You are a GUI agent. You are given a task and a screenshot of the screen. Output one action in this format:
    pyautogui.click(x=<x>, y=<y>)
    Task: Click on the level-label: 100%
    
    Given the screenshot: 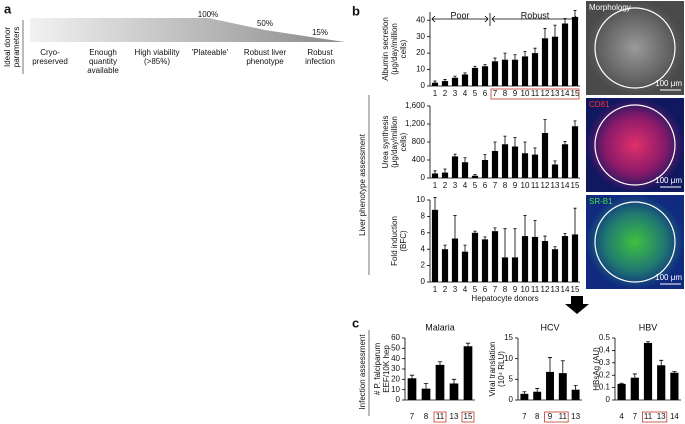 What is the action you would take?
    pyautogui.click(x=208, y=14)
    